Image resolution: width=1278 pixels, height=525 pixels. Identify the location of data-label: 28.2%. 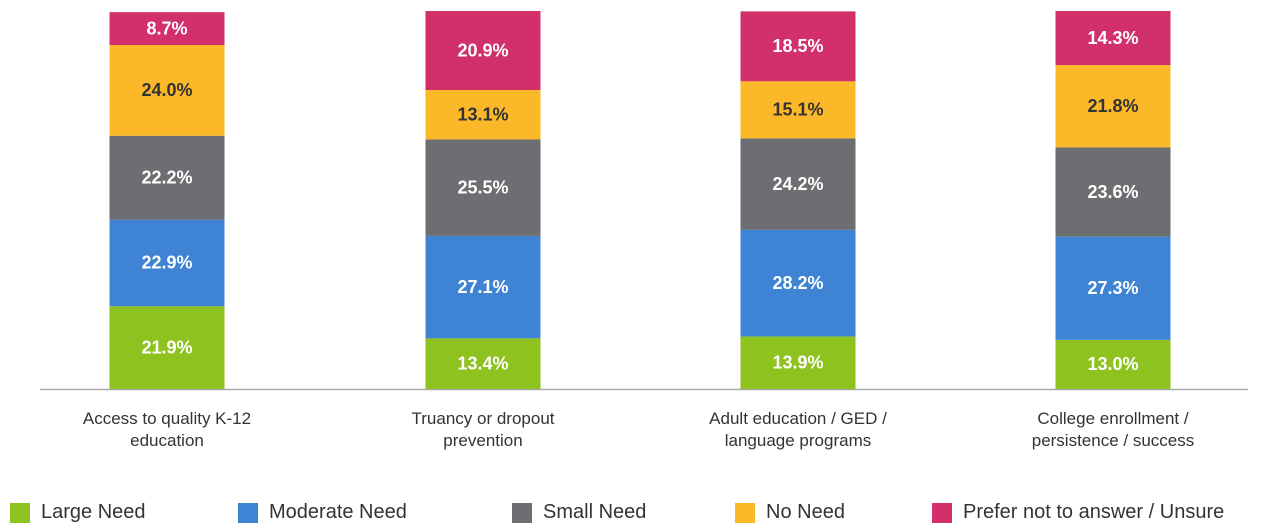
(797, 283).